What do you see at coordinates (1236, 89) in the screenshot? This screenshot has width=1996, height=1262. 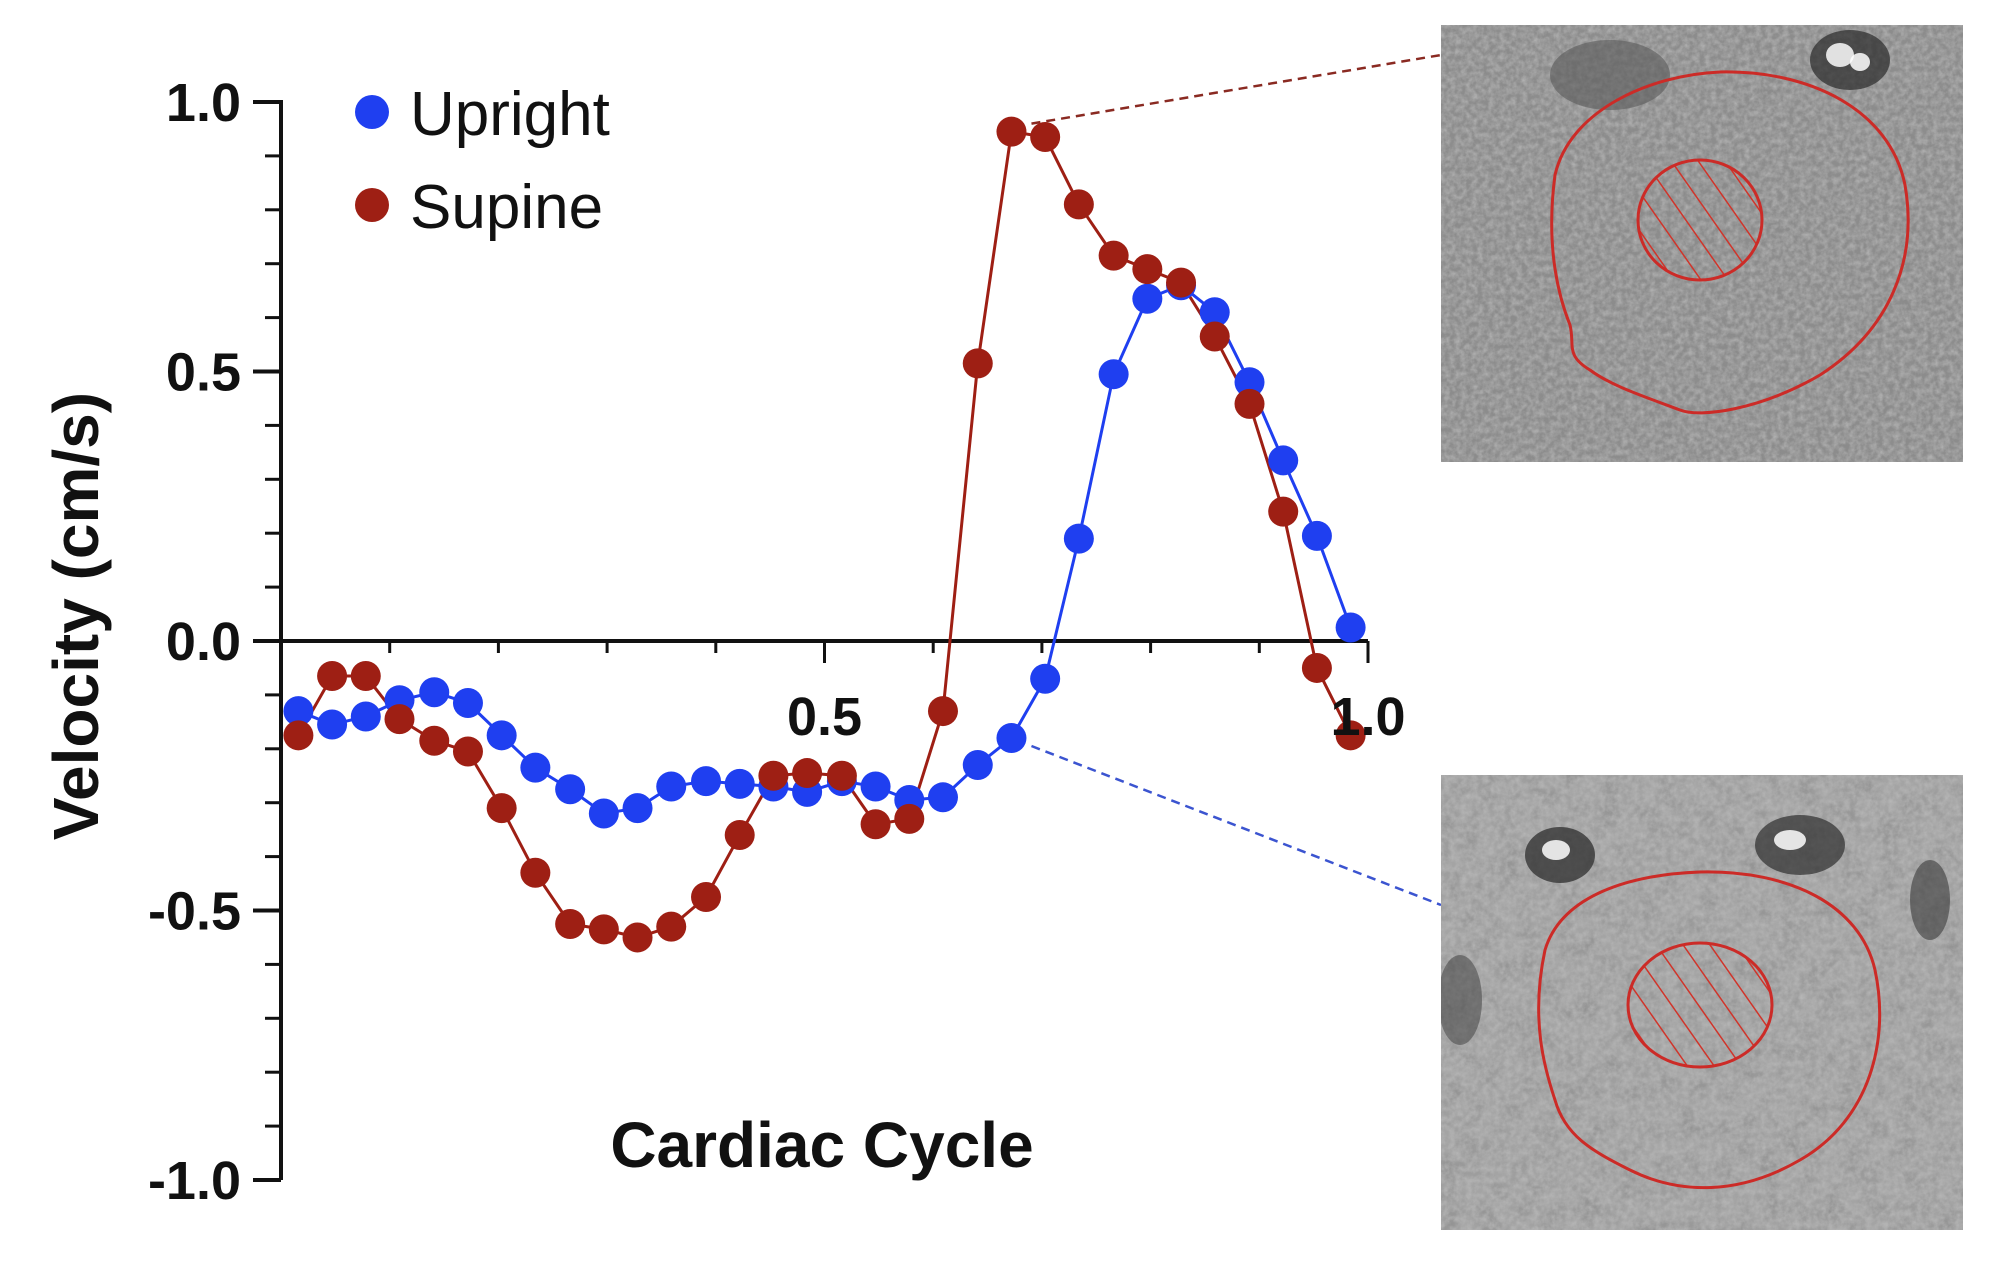 I see `supine-inset-connector` at bounding box center [1236, 89].